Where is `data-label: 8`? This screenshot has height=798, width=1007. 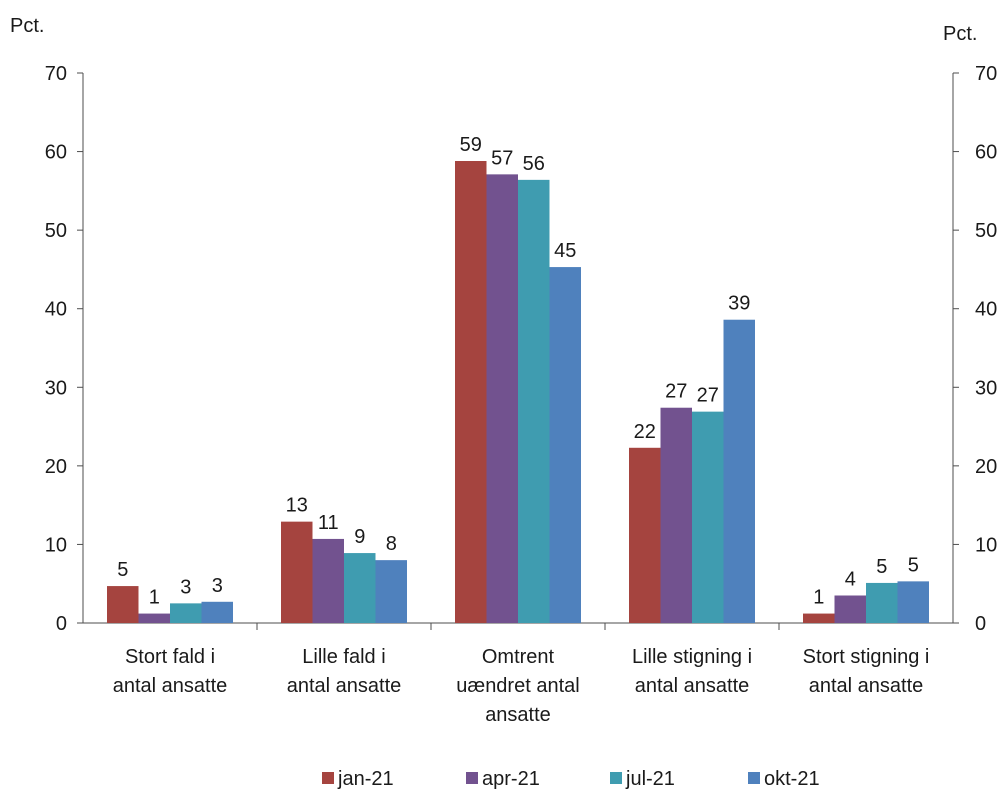 data-label: 8 is located at coordinates (391, 544).